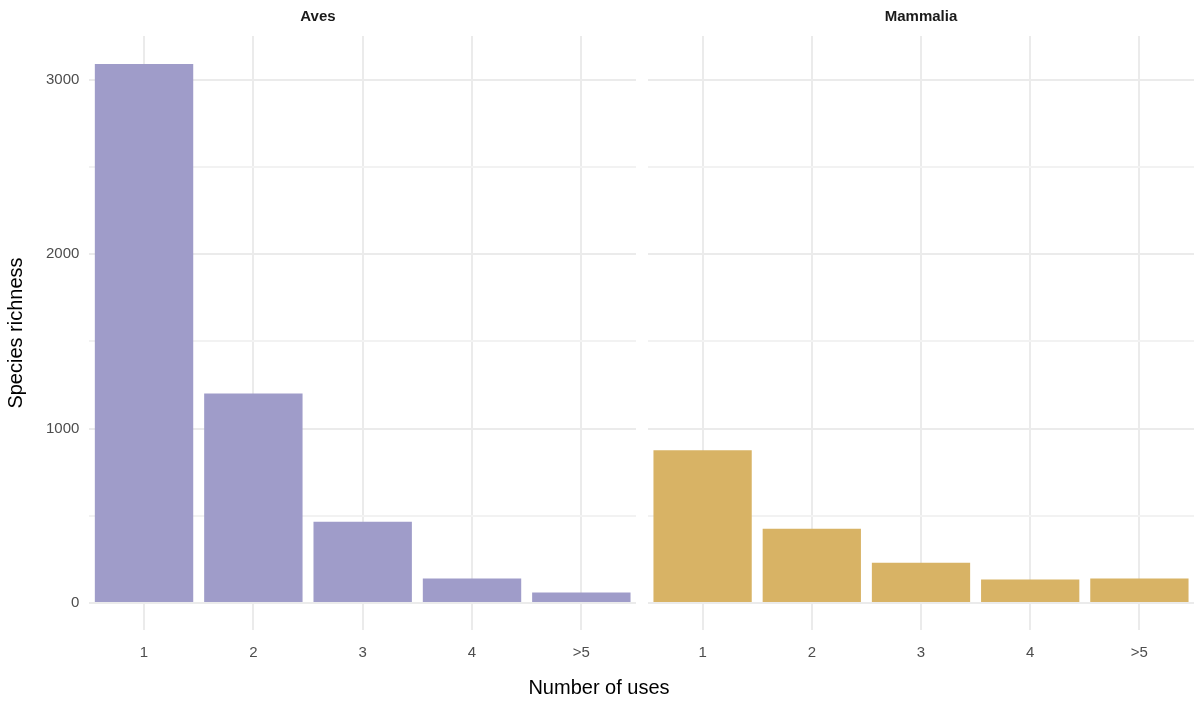 The width and height of the screenshot is (1198, 704). I want to click on y-tick-label: 3000, so click(62, 78).